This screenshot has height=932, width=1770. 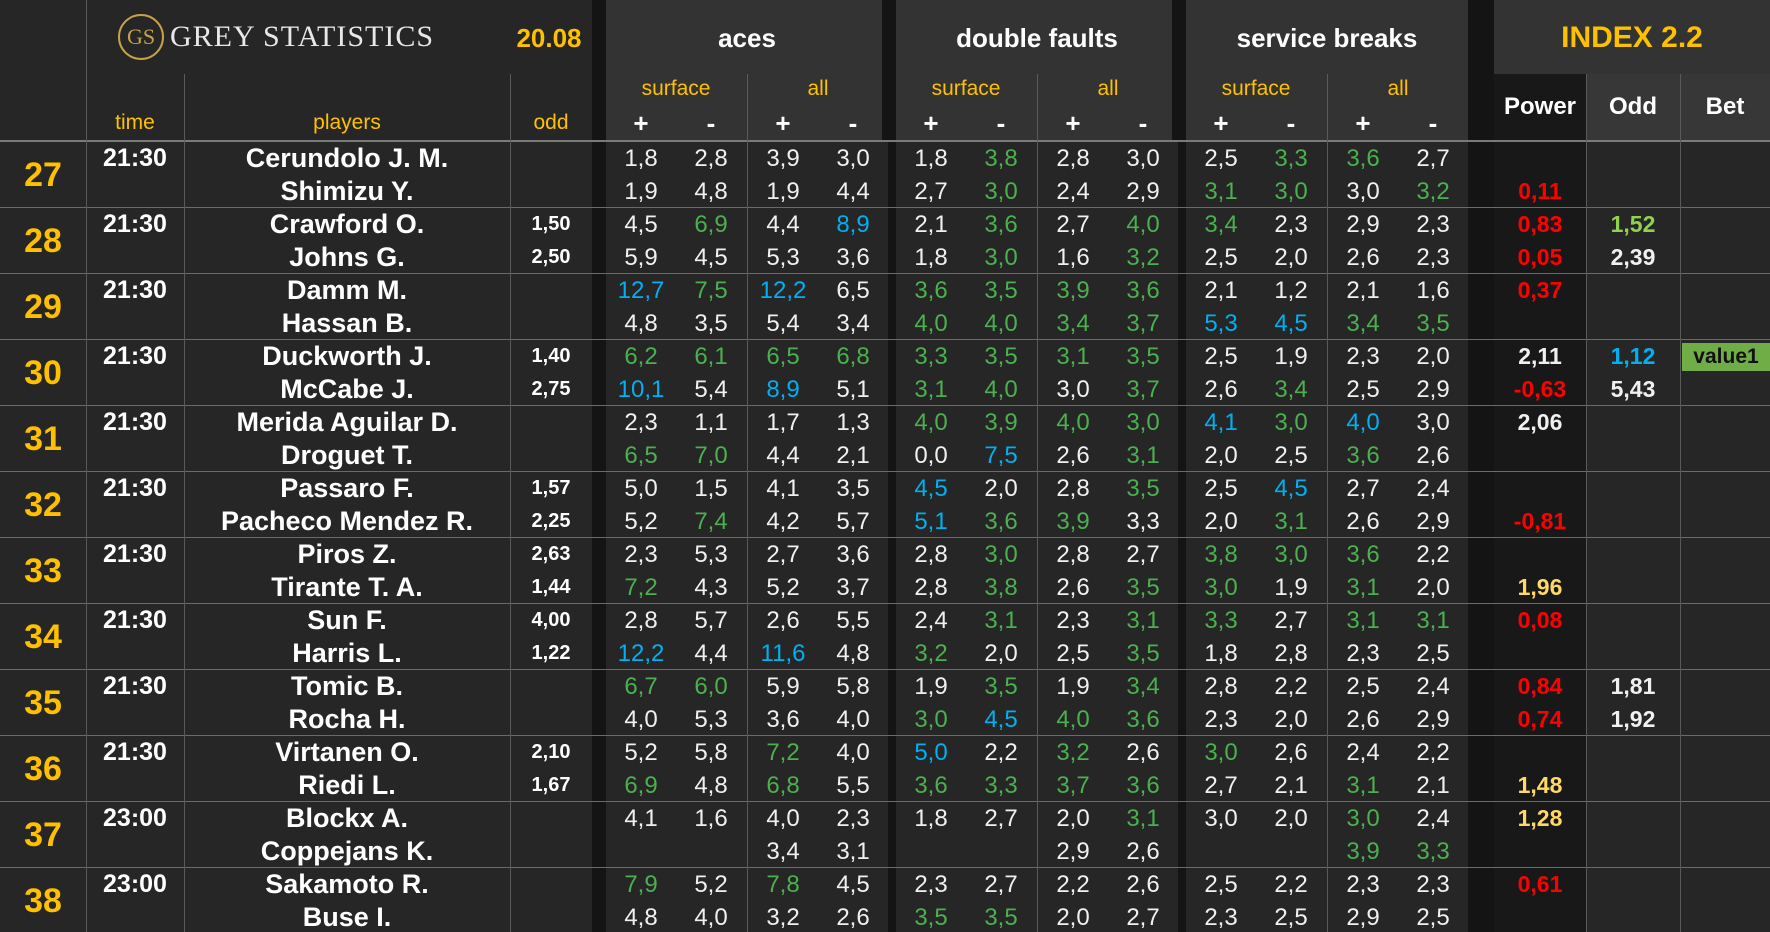 I want to click on stat-value: 8,9, so click(x=853, y=224).